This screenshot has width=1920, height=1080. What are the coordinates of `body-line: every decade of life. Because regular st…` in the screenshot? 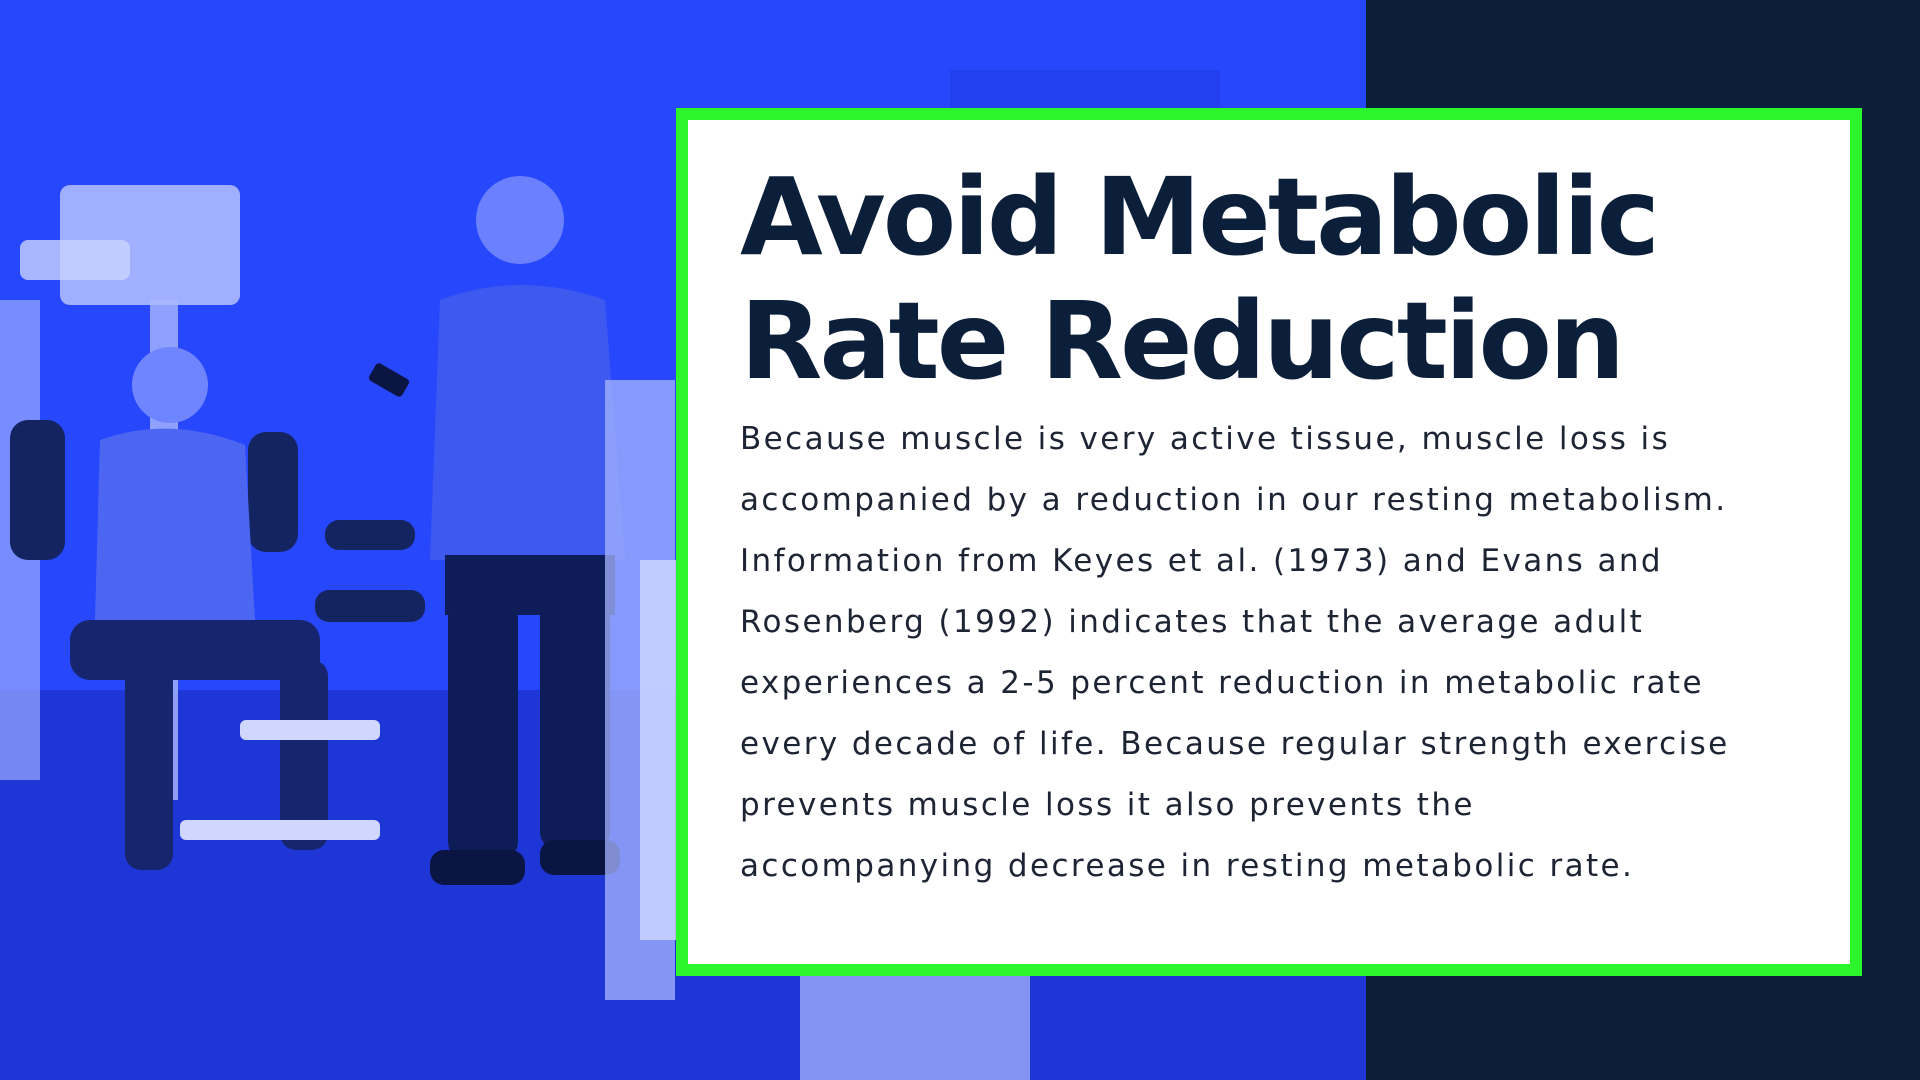 It's located at (1235, 744).